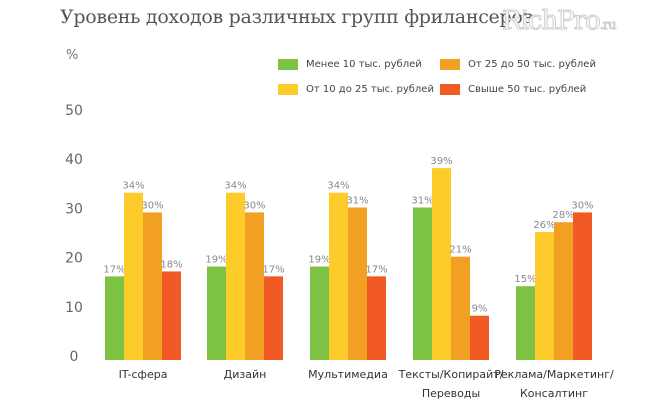  I want to click on watermark-logo: RichPro.ru, so click(559, 21).